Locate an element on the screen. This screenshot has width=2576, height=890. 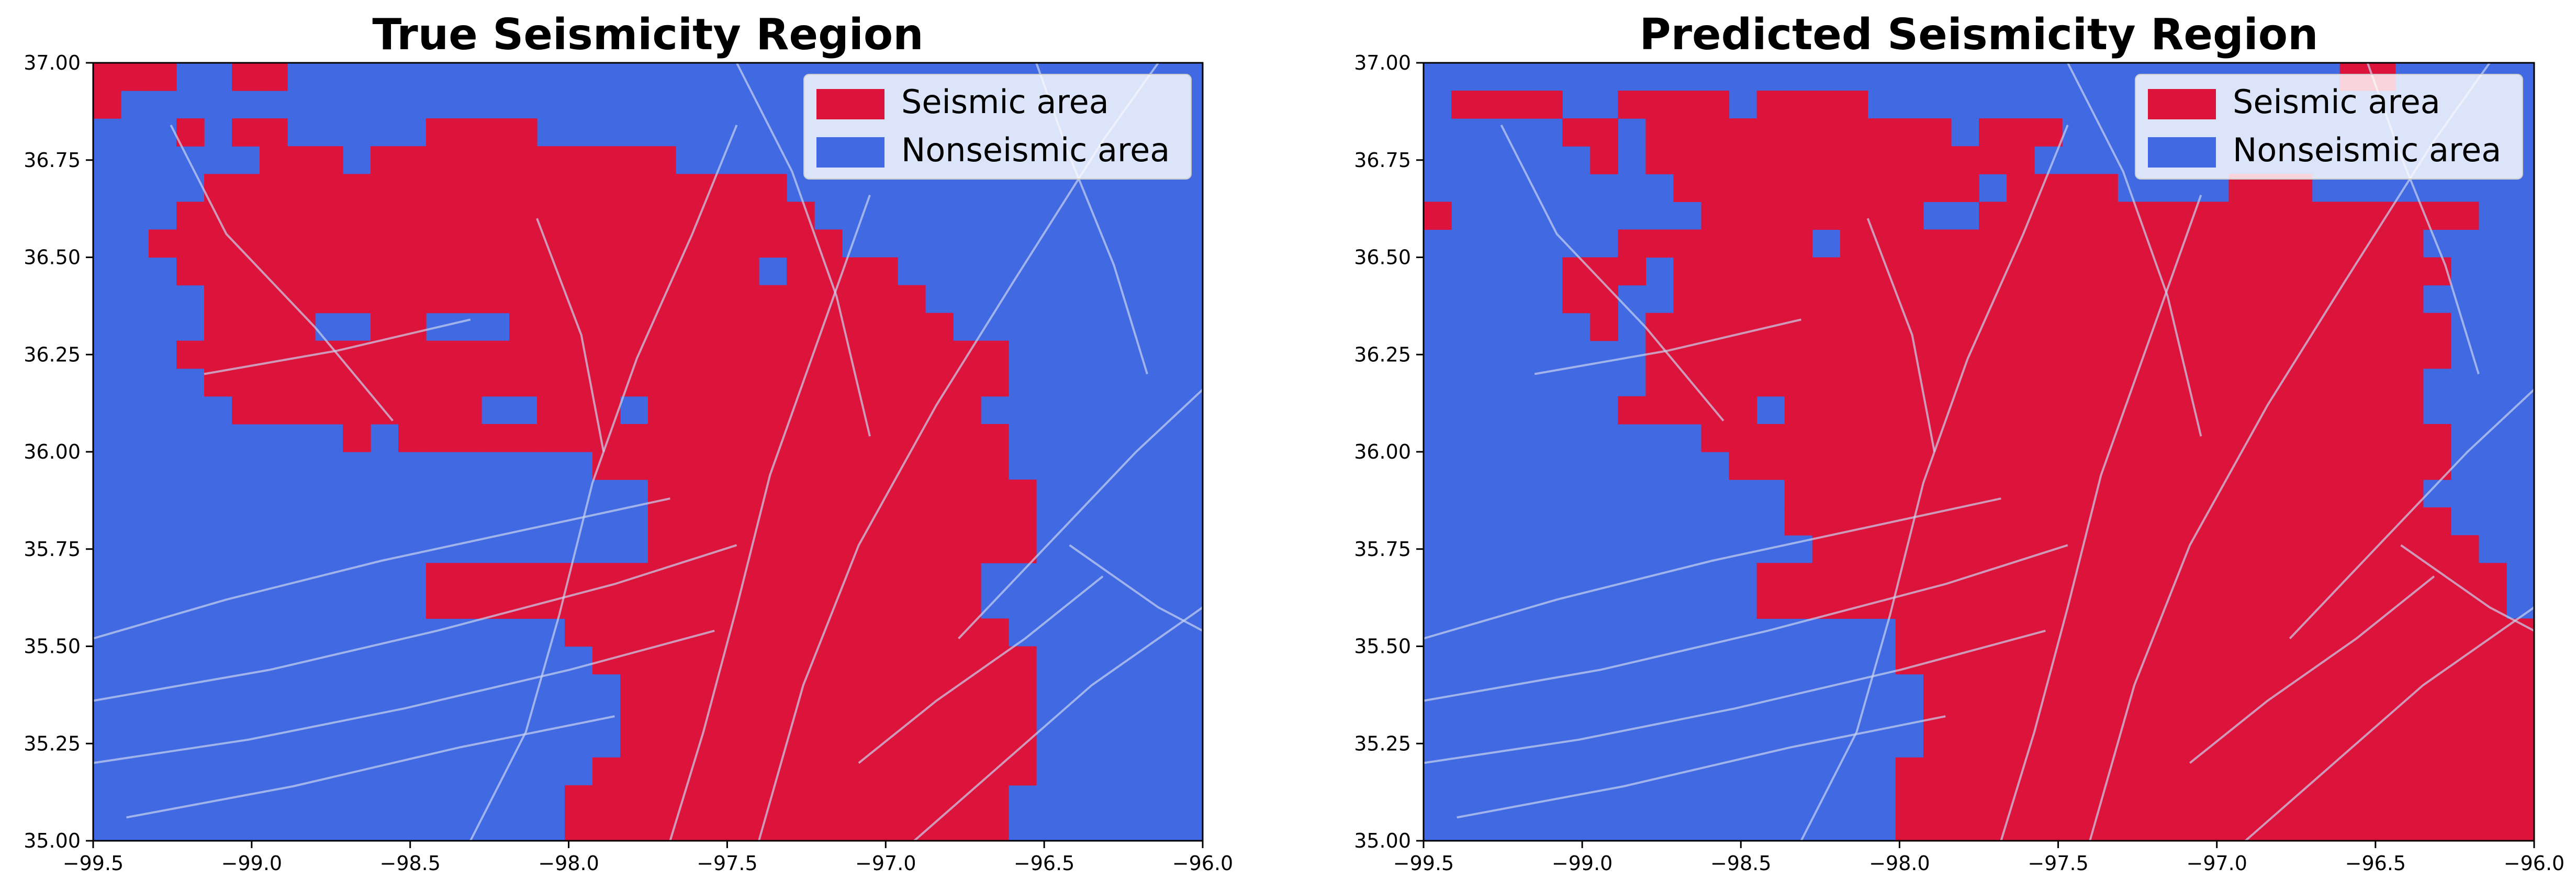
x-tick-label: −97.5 is located at coordinates (2058, 864).